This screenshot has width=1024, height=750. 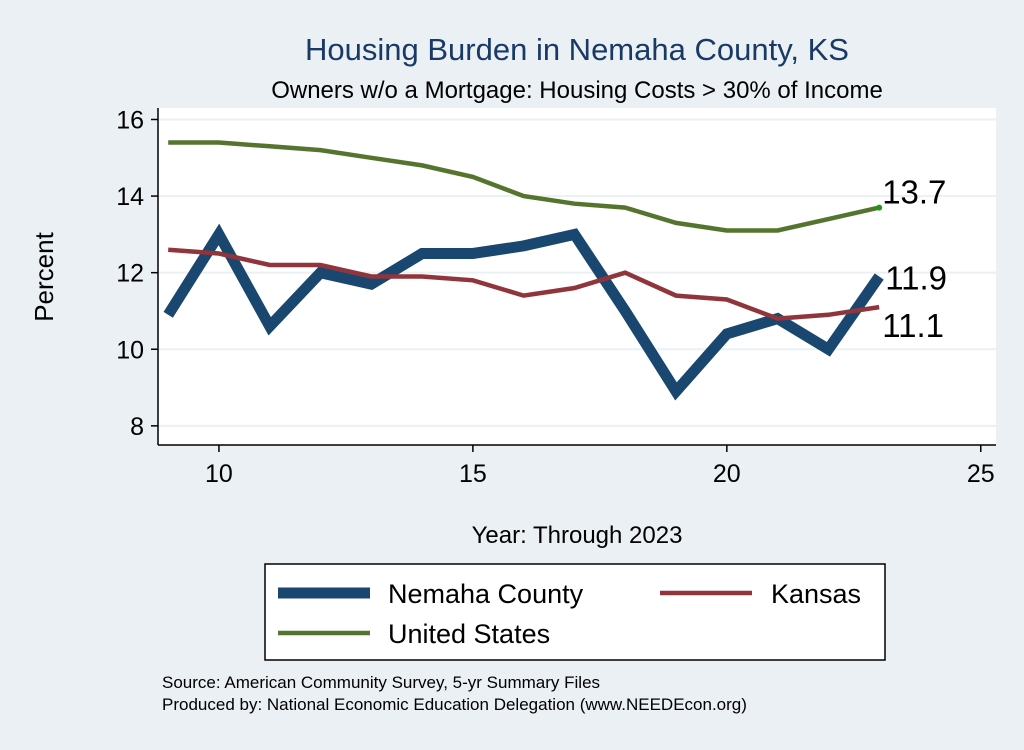 What do you see at coordinates (913, 325) in the screenshot?
I see `end-label-kansas: 11.1` at bounding box center [913, 325].